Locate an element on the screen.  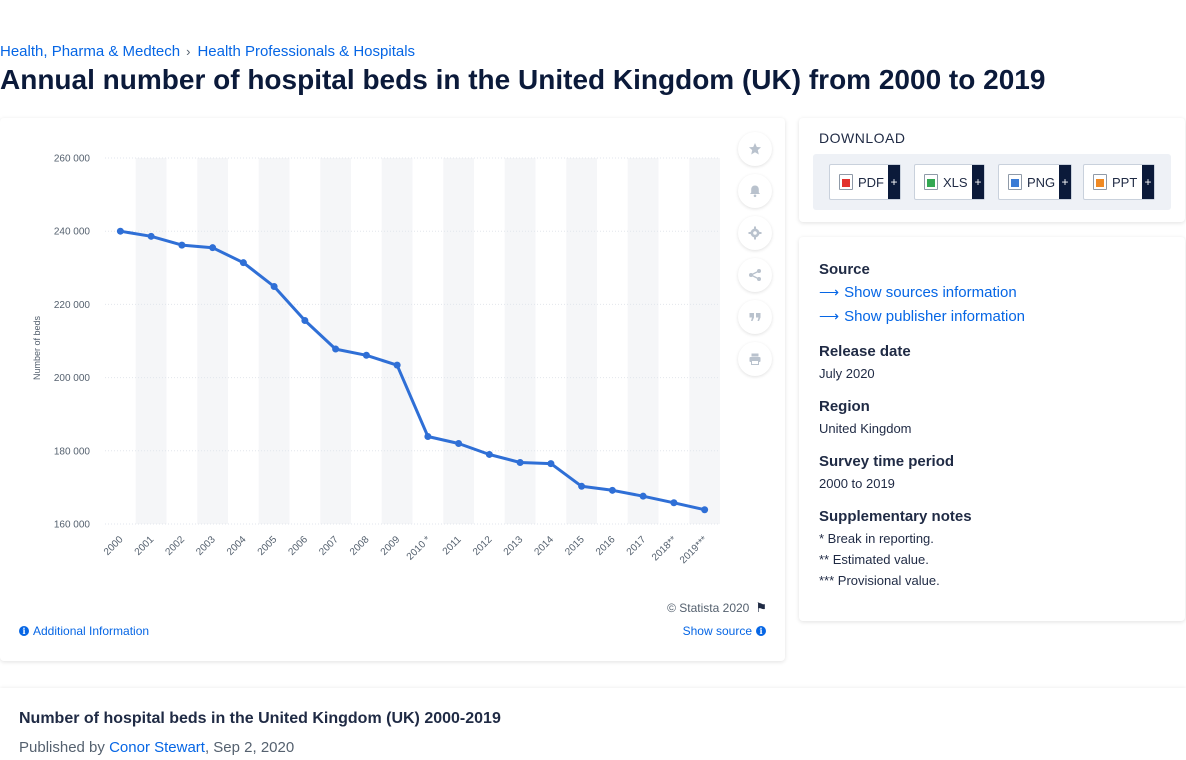
y-tick-label: 220 000 is located at coordinates (72, 305).